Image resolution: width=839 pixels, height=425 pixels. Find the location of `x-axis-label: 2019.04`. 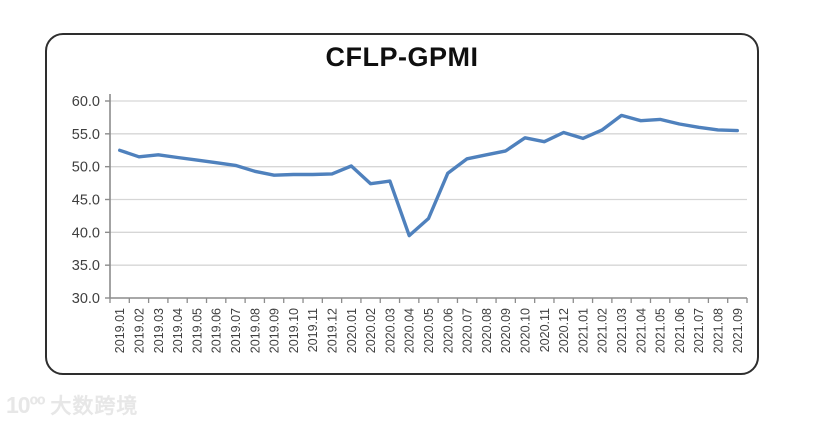

x-axis-label: 2019.04 is located at coordinates (178, 330).